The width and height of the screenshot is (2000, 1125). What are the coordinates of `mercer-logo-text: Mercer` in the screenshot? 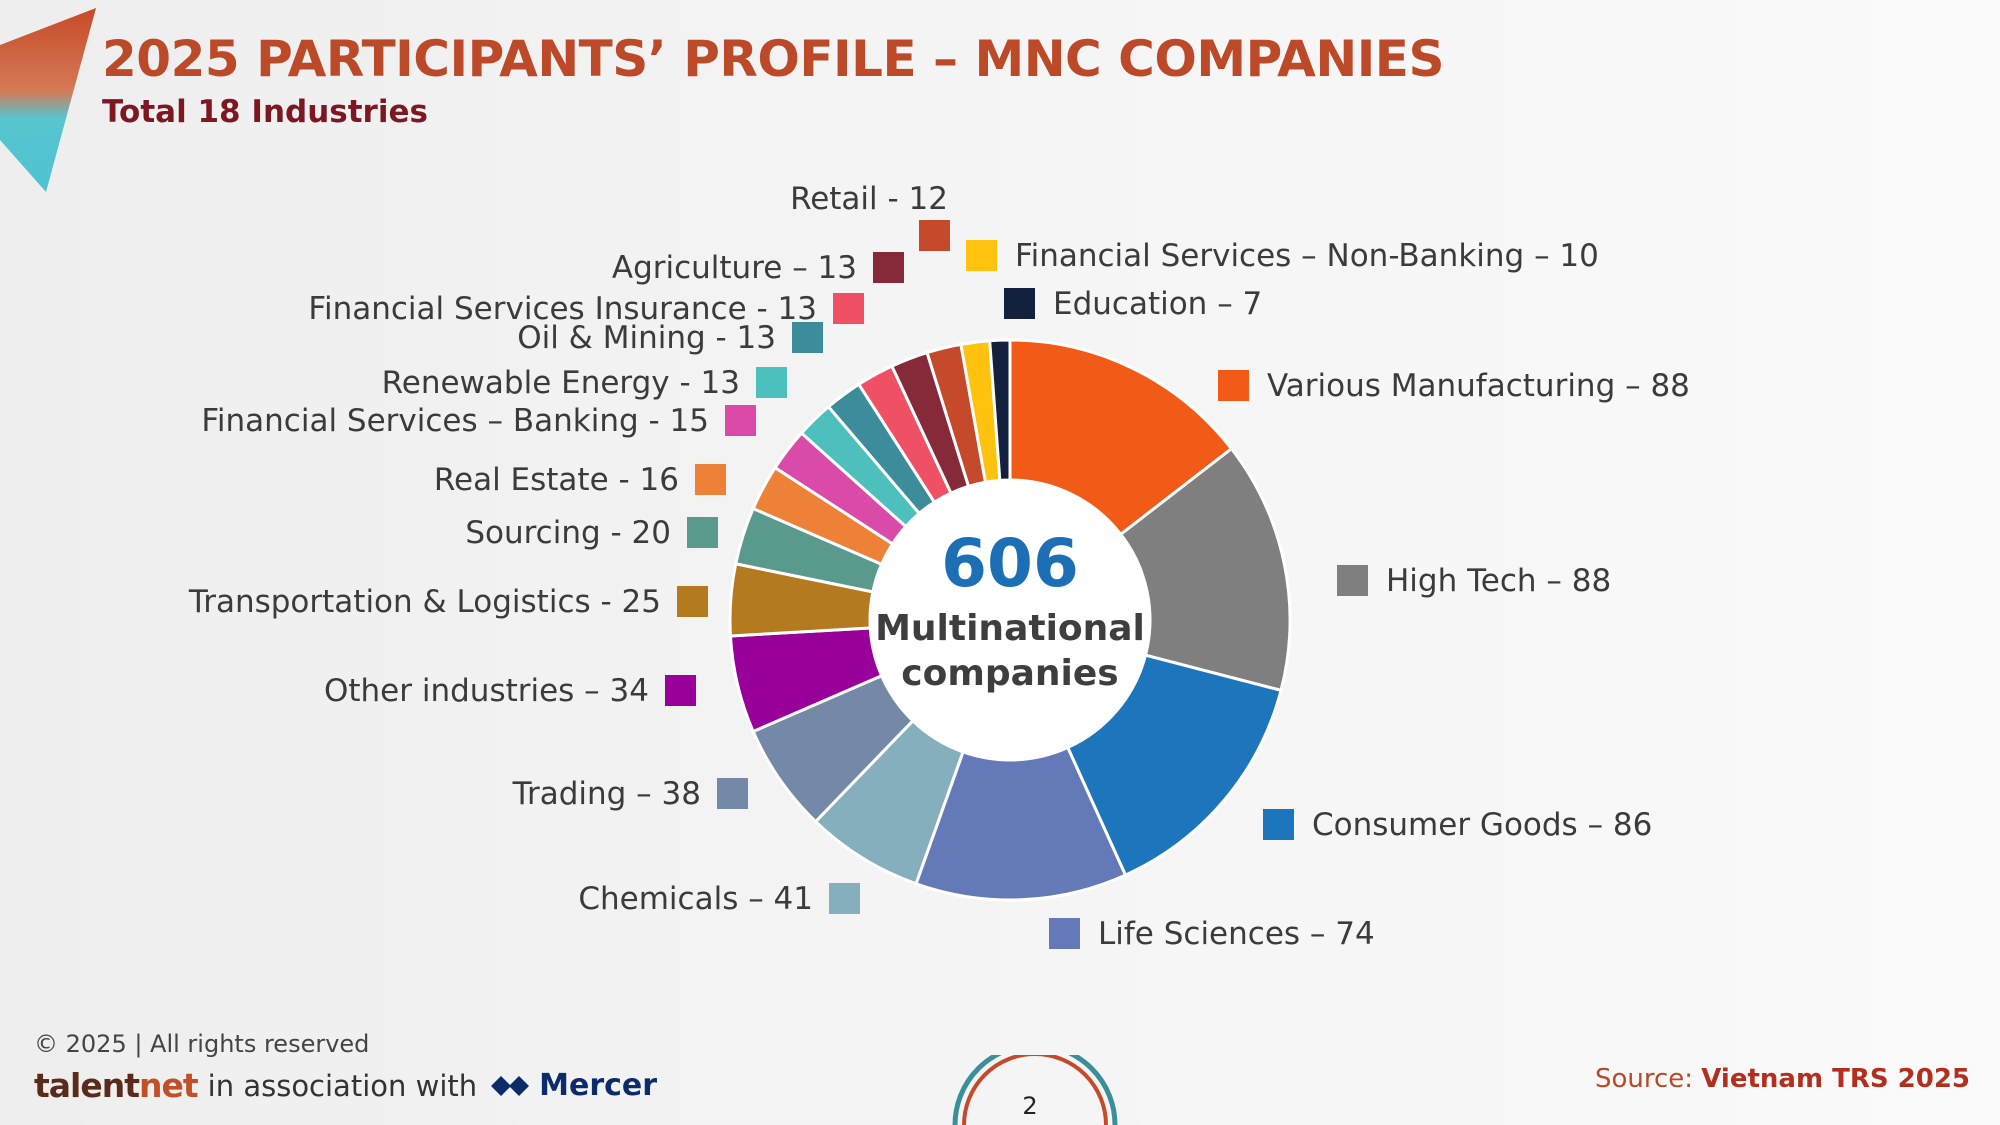 It's located at (598, 1085).